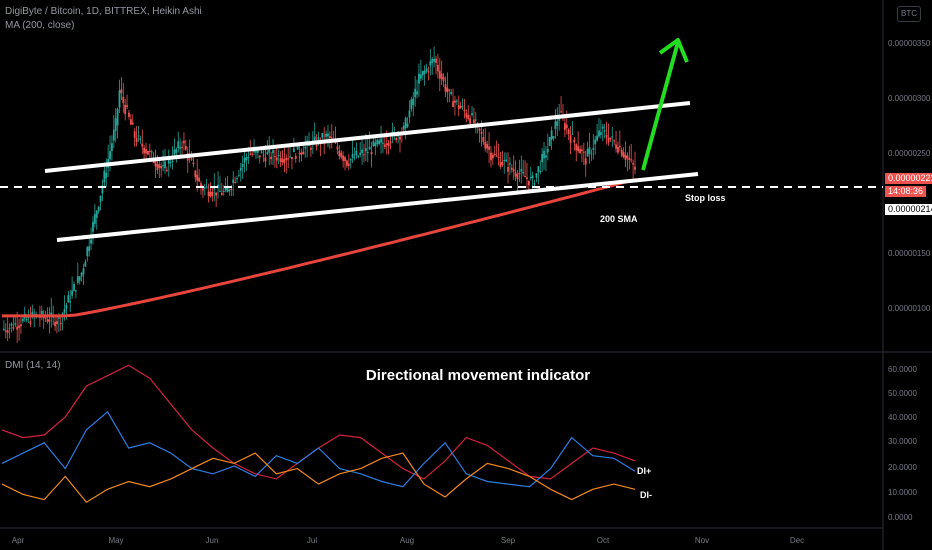  I want to click on ma-legend: MA (200, close), so click(40, 25).